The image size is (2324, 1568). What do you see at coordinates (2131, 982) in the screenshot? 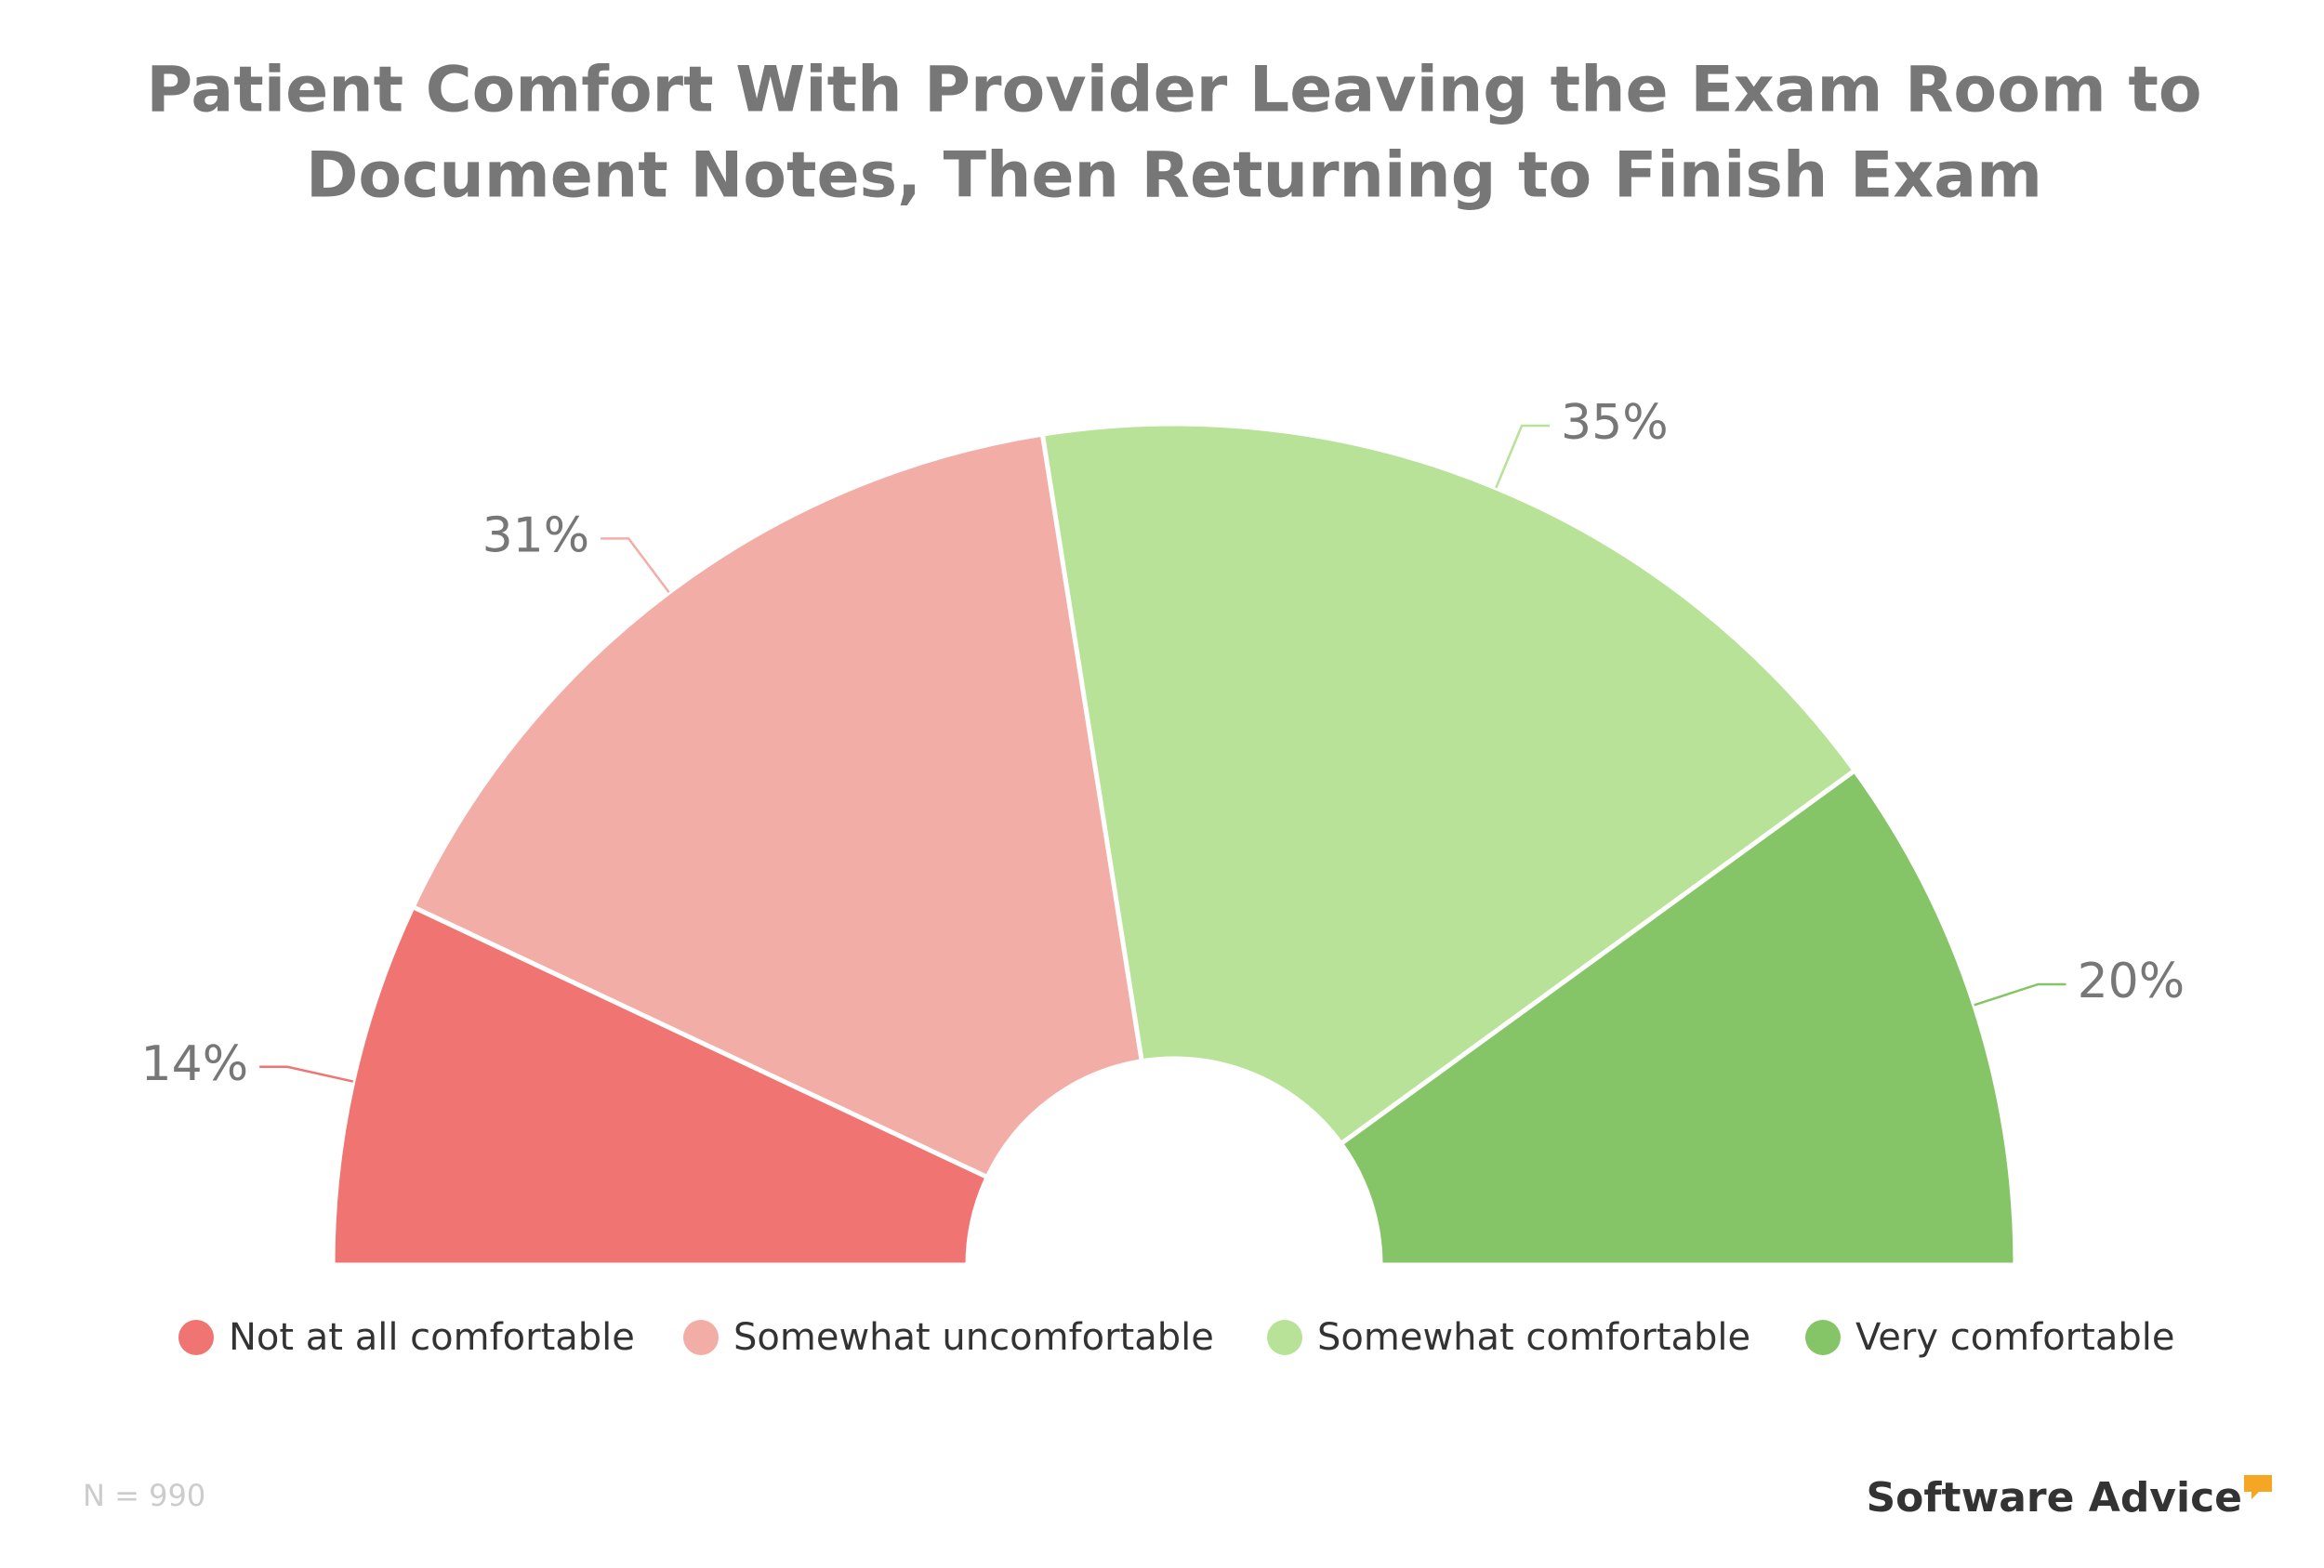
I see `data-label: 20%` at bounding box center [2131, 982].